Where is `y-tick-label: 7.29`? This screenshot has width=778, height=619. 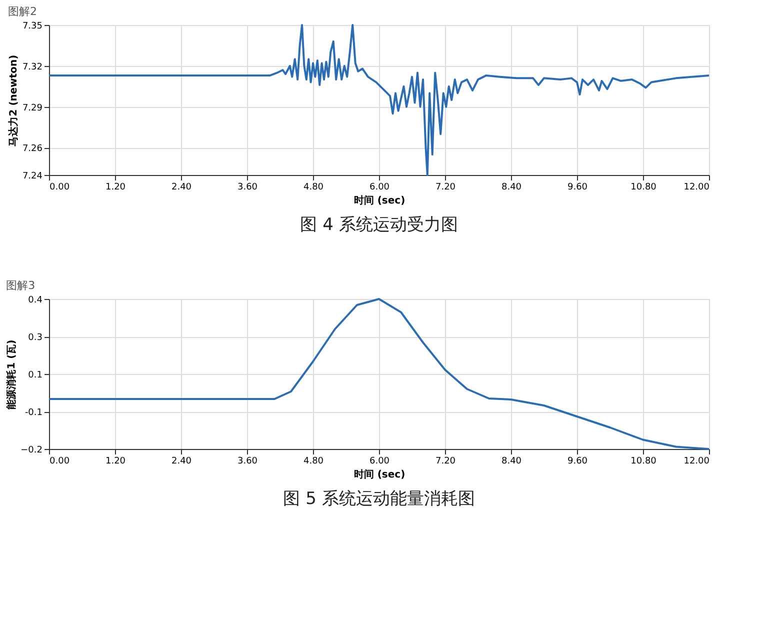
y-tick-label: 7.29 is located at coordinates (32, 108).